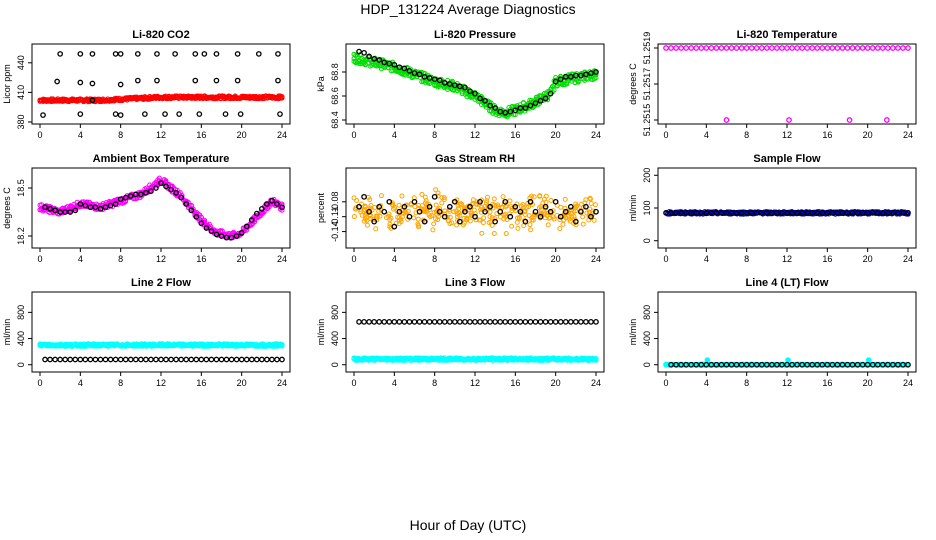  Describe the element at coordinates (21, 236) in the screenshot. I see `y-tick-label: 18.2` at that location.